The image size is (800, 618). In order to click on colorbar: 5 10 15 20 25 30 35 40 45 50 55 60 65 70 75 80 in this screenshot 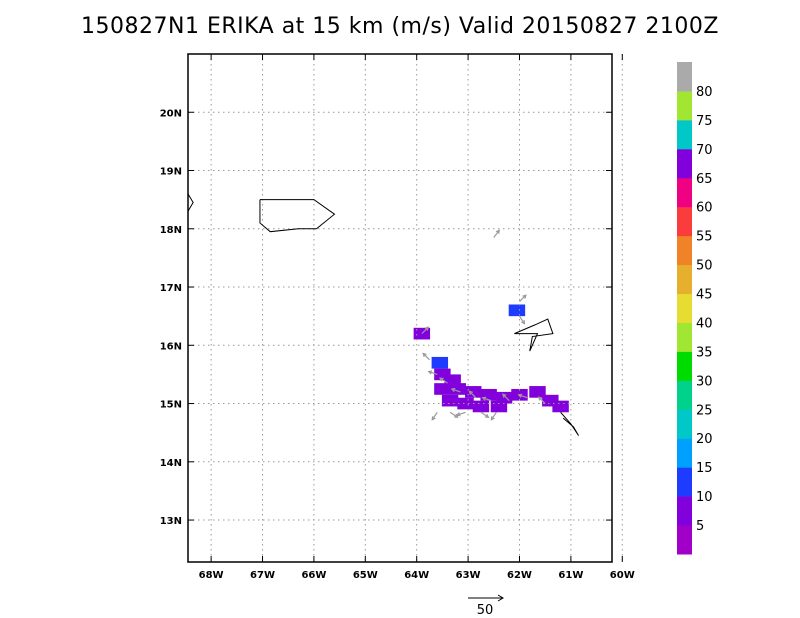, I will do `click(695, 308)`.